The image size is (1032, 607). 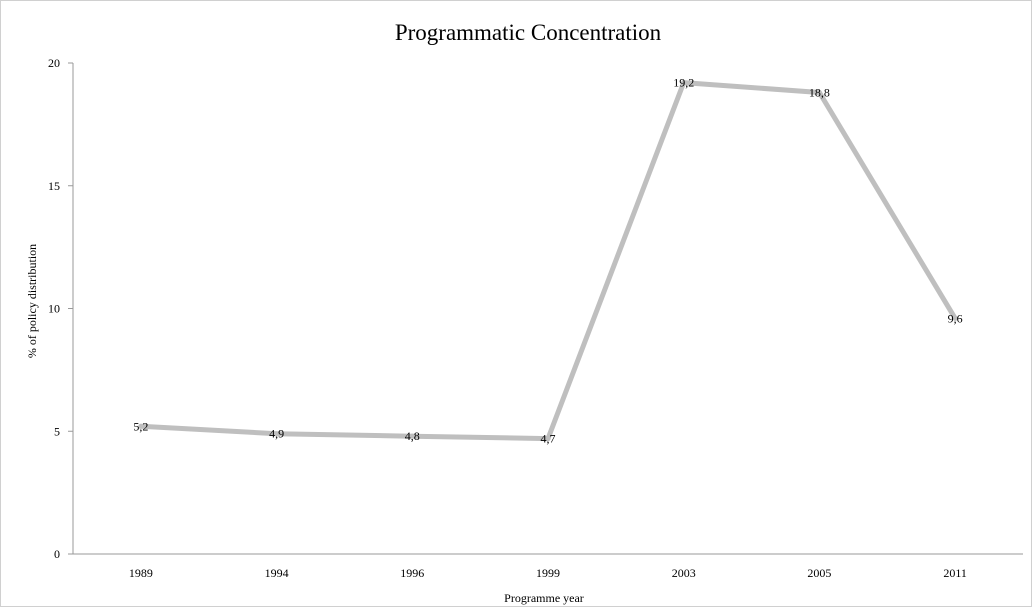 I want to click on x-tick-label: 2011, so click(x=955, y=573).